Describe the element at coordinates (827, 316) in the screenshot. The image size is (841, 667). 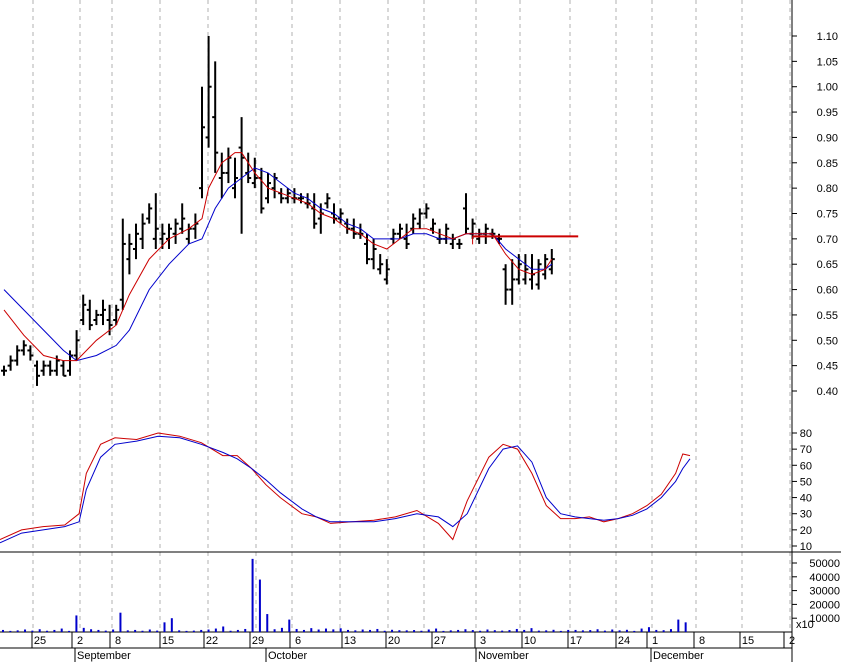
I see `price-tick-label: 0.55` at that location.